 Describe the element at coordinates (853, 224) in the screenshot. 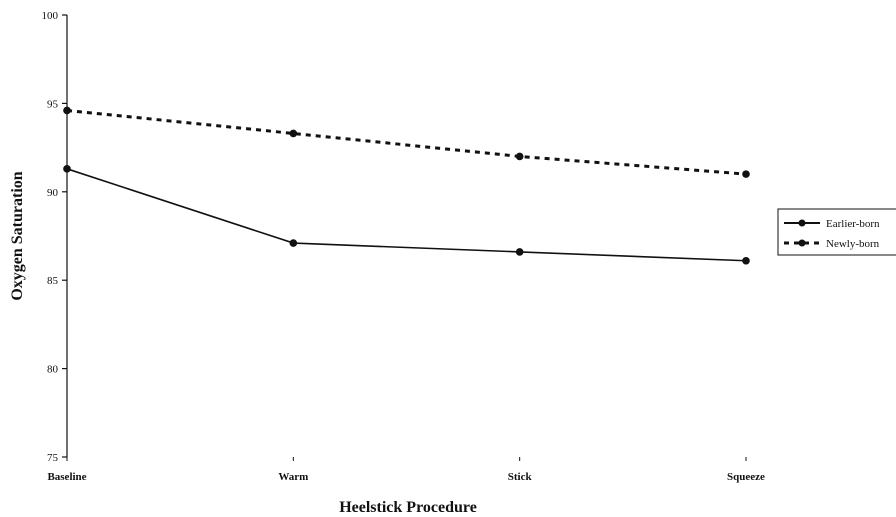

I see `legend-label-earlier-born: Earlier-born` at that location.